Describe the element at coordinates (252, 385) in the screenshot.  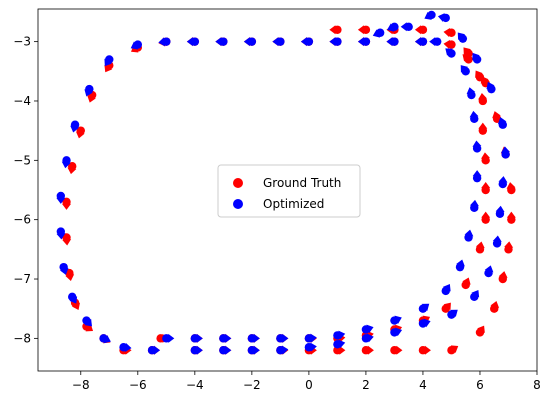
I see `x-tick-label: −2` at that location.